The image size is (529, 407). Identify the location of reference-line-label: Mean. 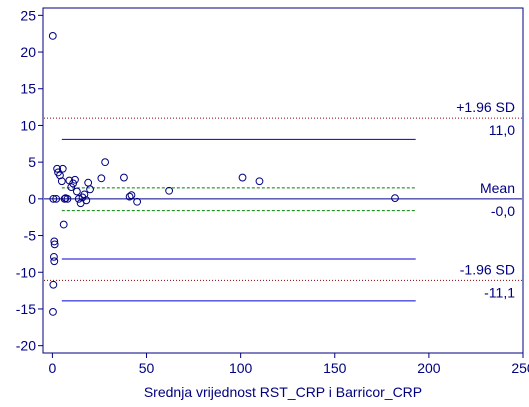
(497, 188).